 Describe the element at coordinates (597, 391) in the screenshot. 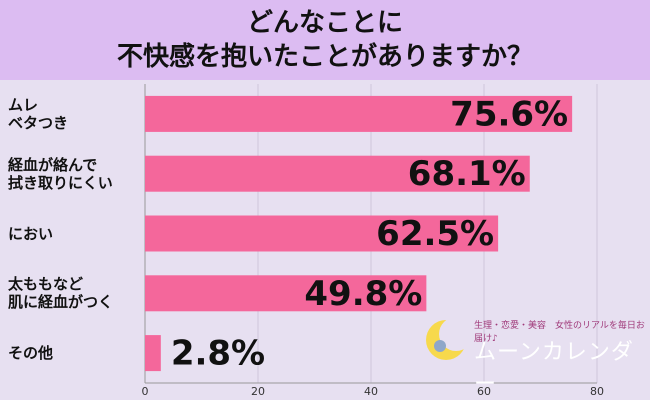

I see `x-tick-label: 80` at that location.